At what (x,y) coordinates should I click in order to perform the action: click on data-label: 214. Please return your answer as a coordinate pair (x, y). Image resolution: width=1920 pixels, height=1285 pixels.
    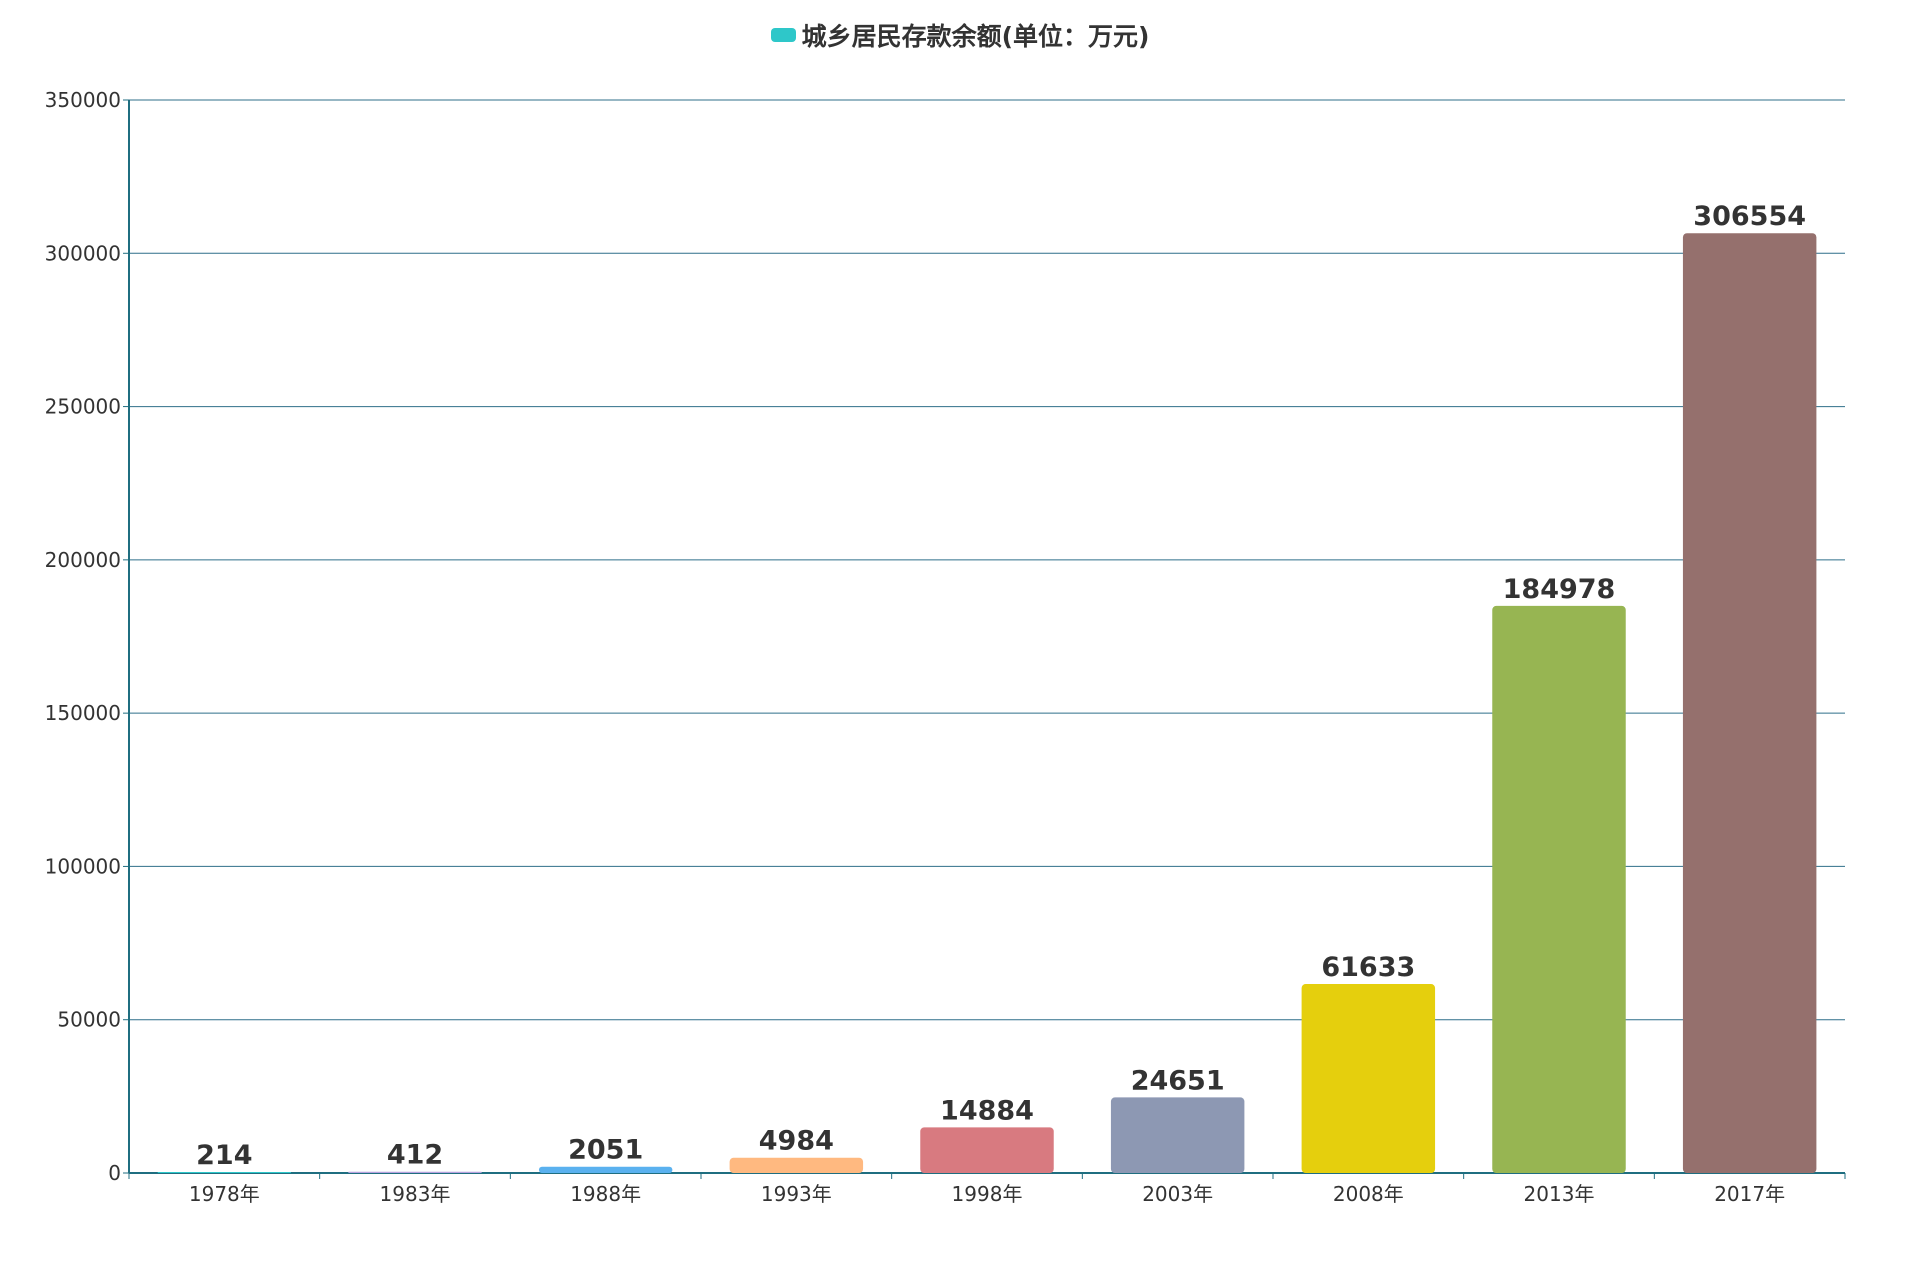
    Looking at the image, I should click on (224, 1155).